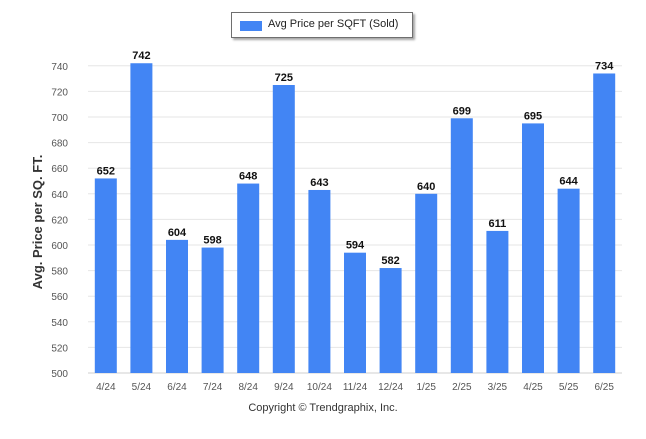  I want to click on y-tick-label: 500, so click(59, 374).